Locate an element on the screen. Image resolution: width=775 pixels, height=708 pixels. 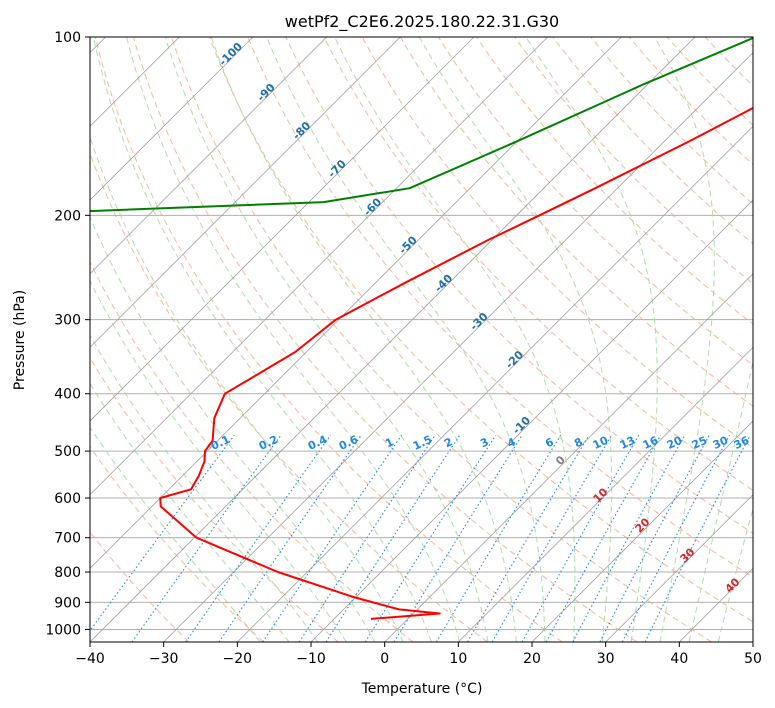
mixing-ratio-annotation: 20 is located at coordinates (675, 443).